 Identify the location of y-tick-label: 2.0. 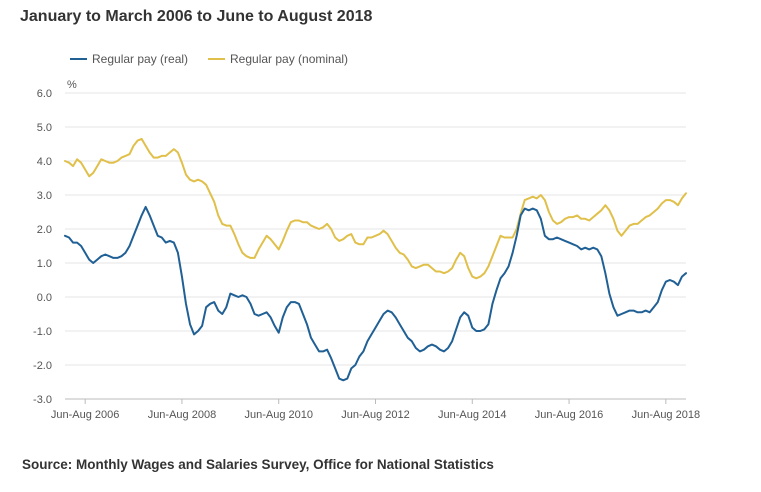
(44, 230).